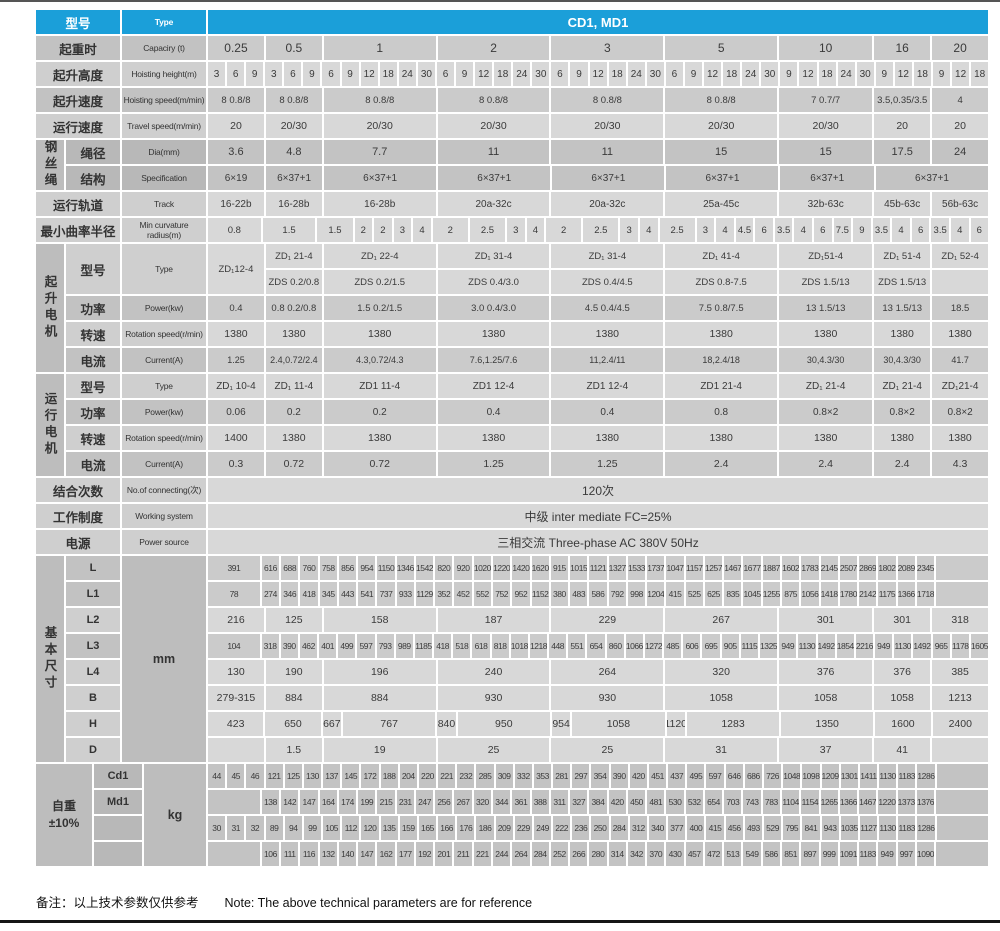 Image resolution: width=1000 pixels, height=931 pixels. What do you see at coordinates (826, 646) in the screenshot?
I see `data-cell: 1492` at bounding box center [826, 646].